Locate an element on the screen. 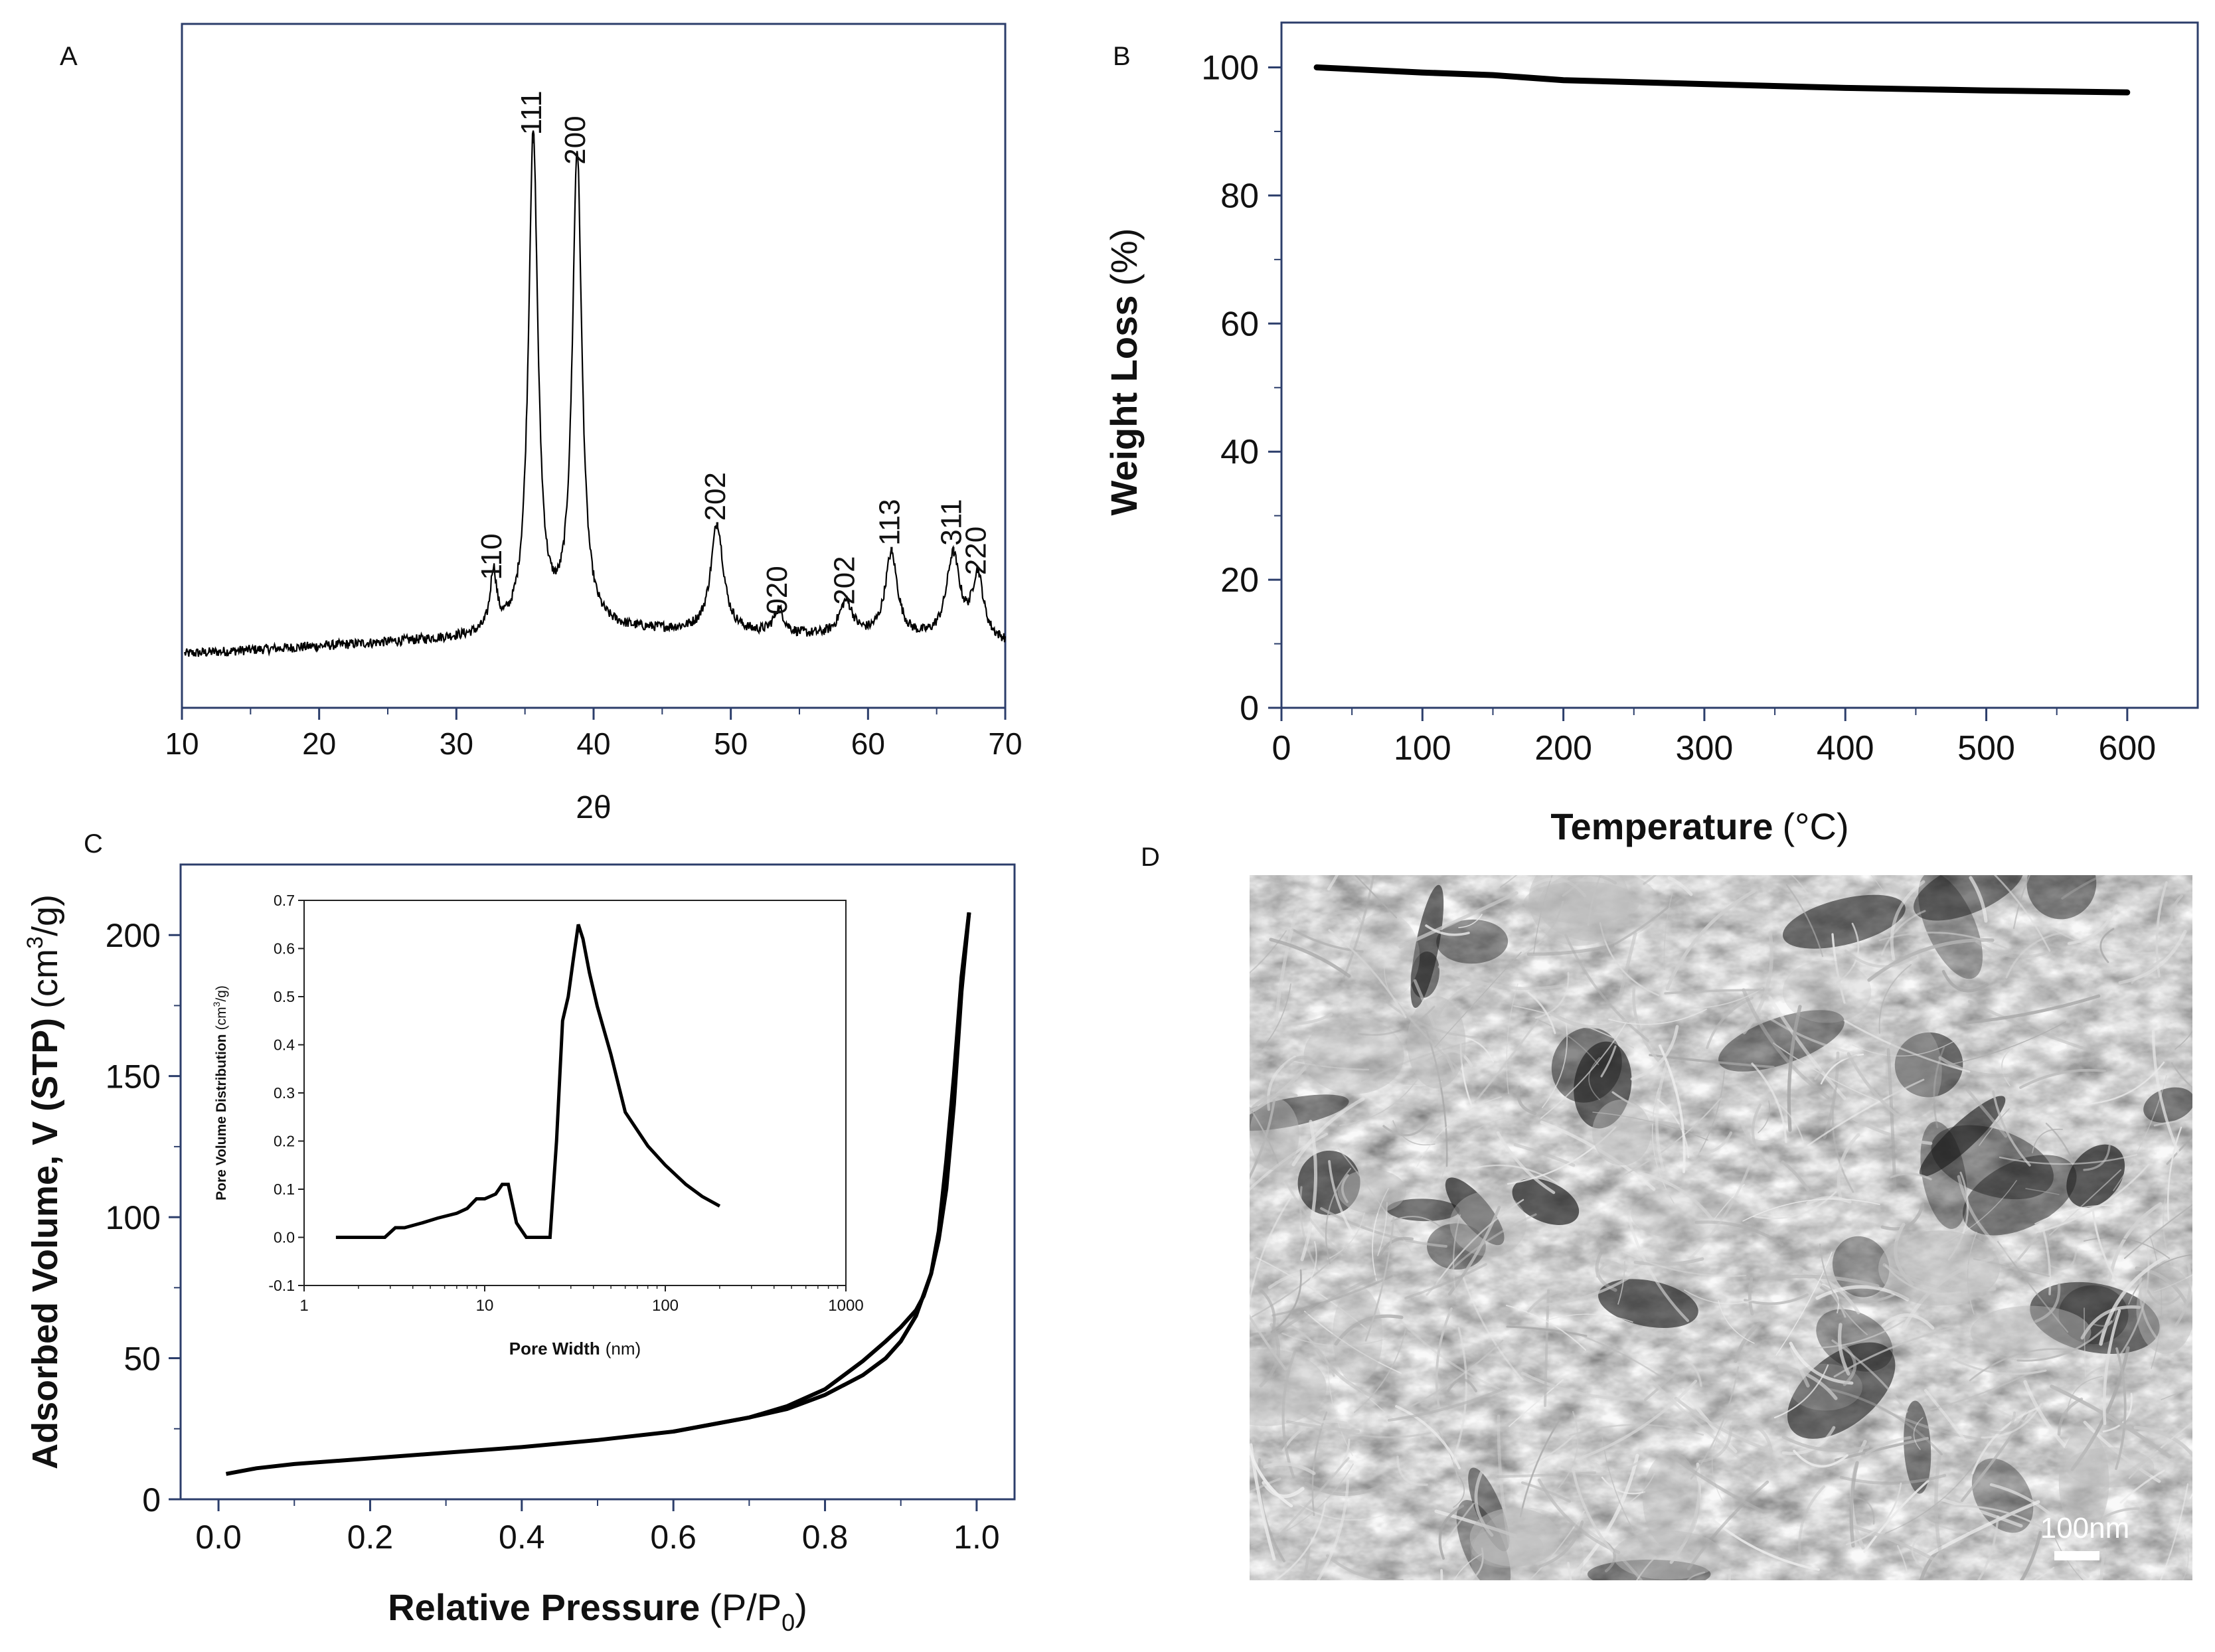 The image size is (2215, 1652). panel-c-inset-y-tick-label: 0.1 is located at coordinates (284, 1189).